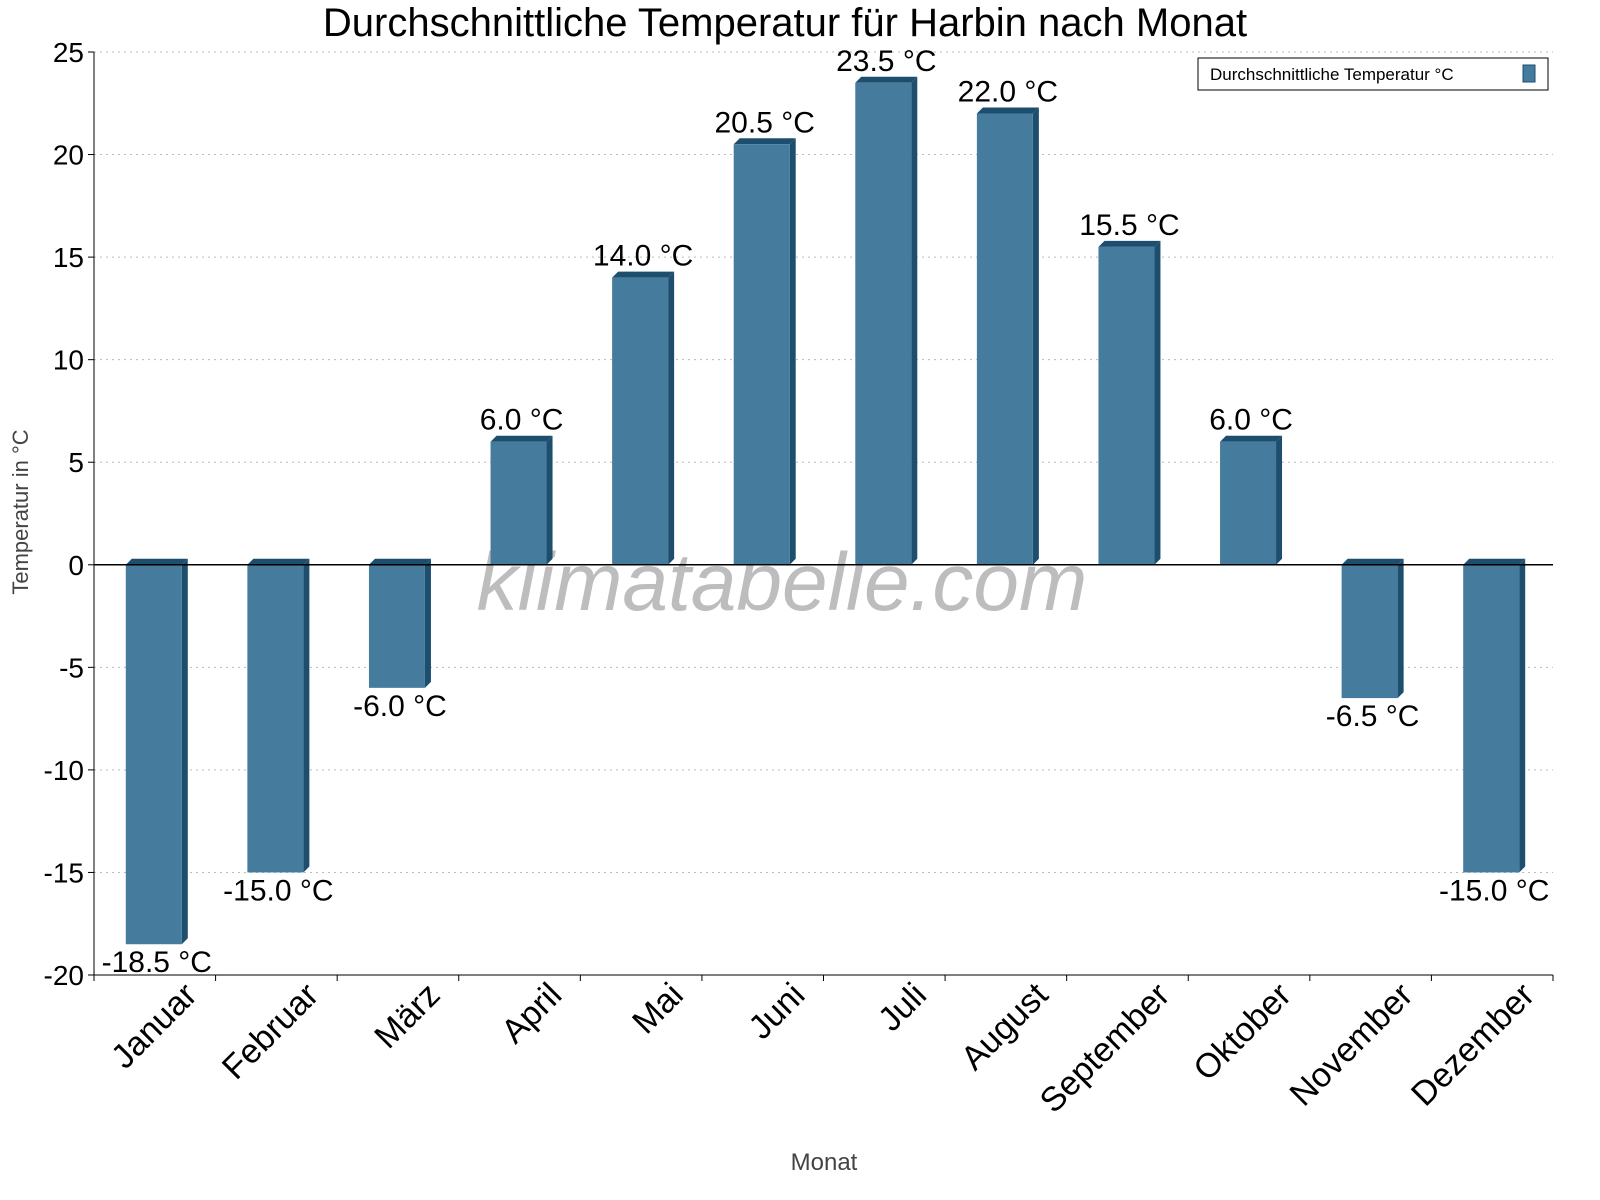 The height and width of the screenshot is (1200, 1600). What do you see at coordinates (68, 52) in the screenshot?
I see `y-tick-label: 25` at bounding box center [68, 52].